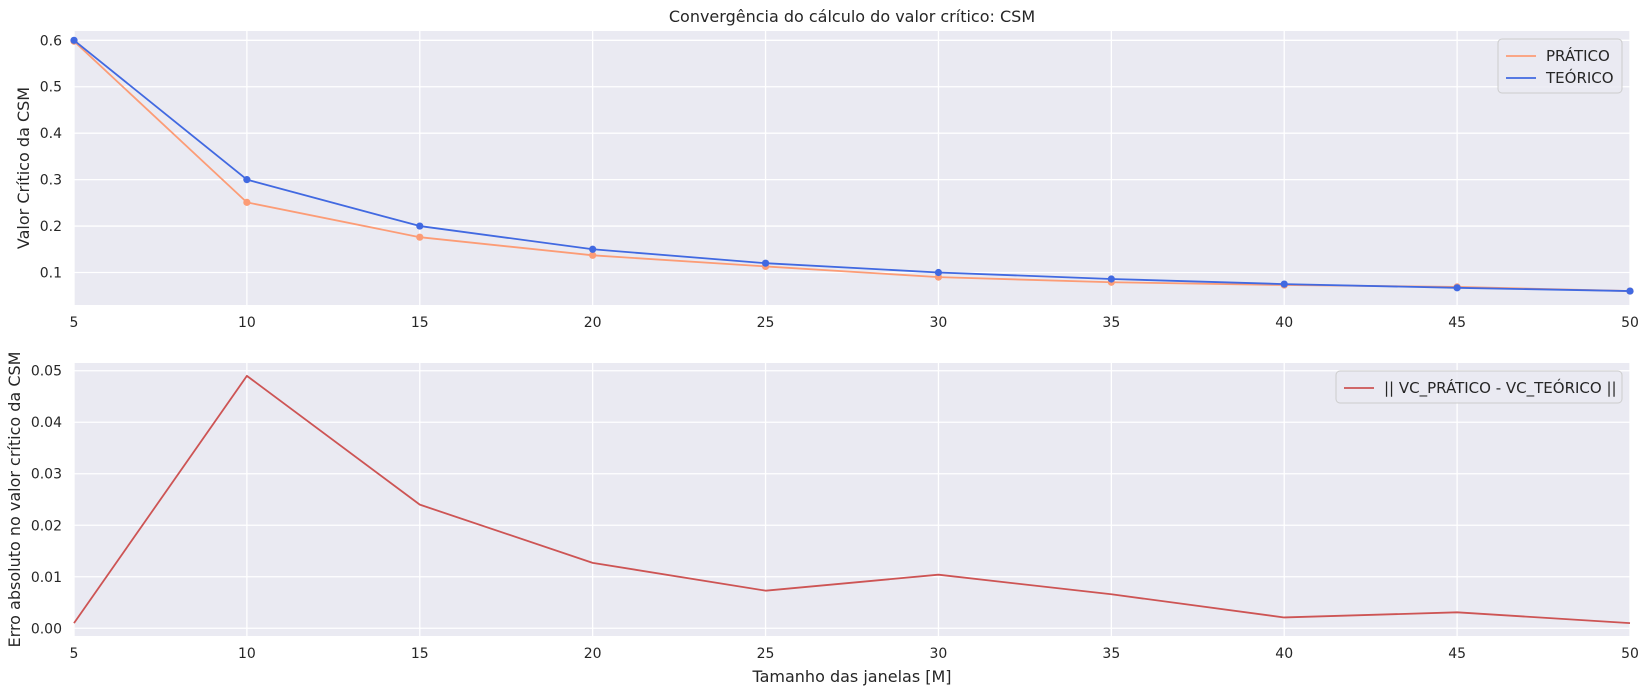  Describe the element at coordinates (1579, 77) in the screenshot. I see `legend-label: TEÓRICO` at that location.